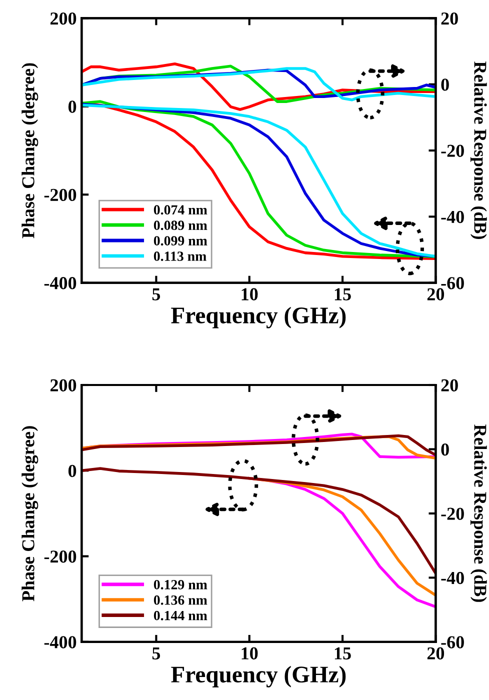 Image resolution: width=489 pixels, height=700 pixels. What do you see at coordinates (181, 600) in the screenshot?
I see `legend-label: 0.136 nm` at bounding box center [181, 600].